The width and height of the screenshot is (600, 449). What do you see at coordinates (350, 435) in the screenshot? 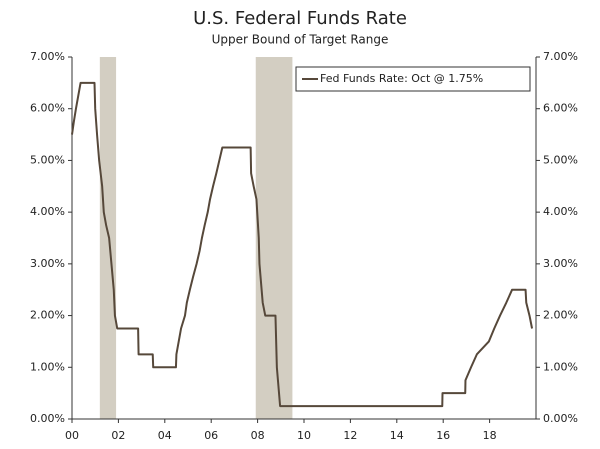
I see `x-tick-label: 12` at bounding box center [350, 435].